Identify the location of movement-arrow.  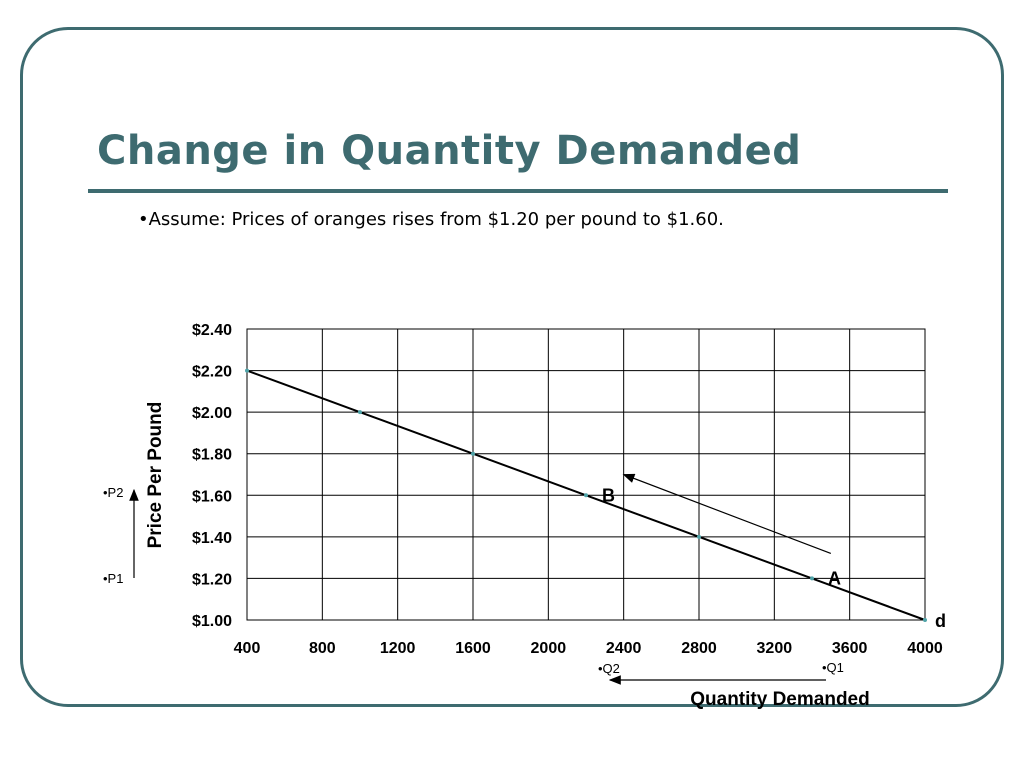
(727, 514).